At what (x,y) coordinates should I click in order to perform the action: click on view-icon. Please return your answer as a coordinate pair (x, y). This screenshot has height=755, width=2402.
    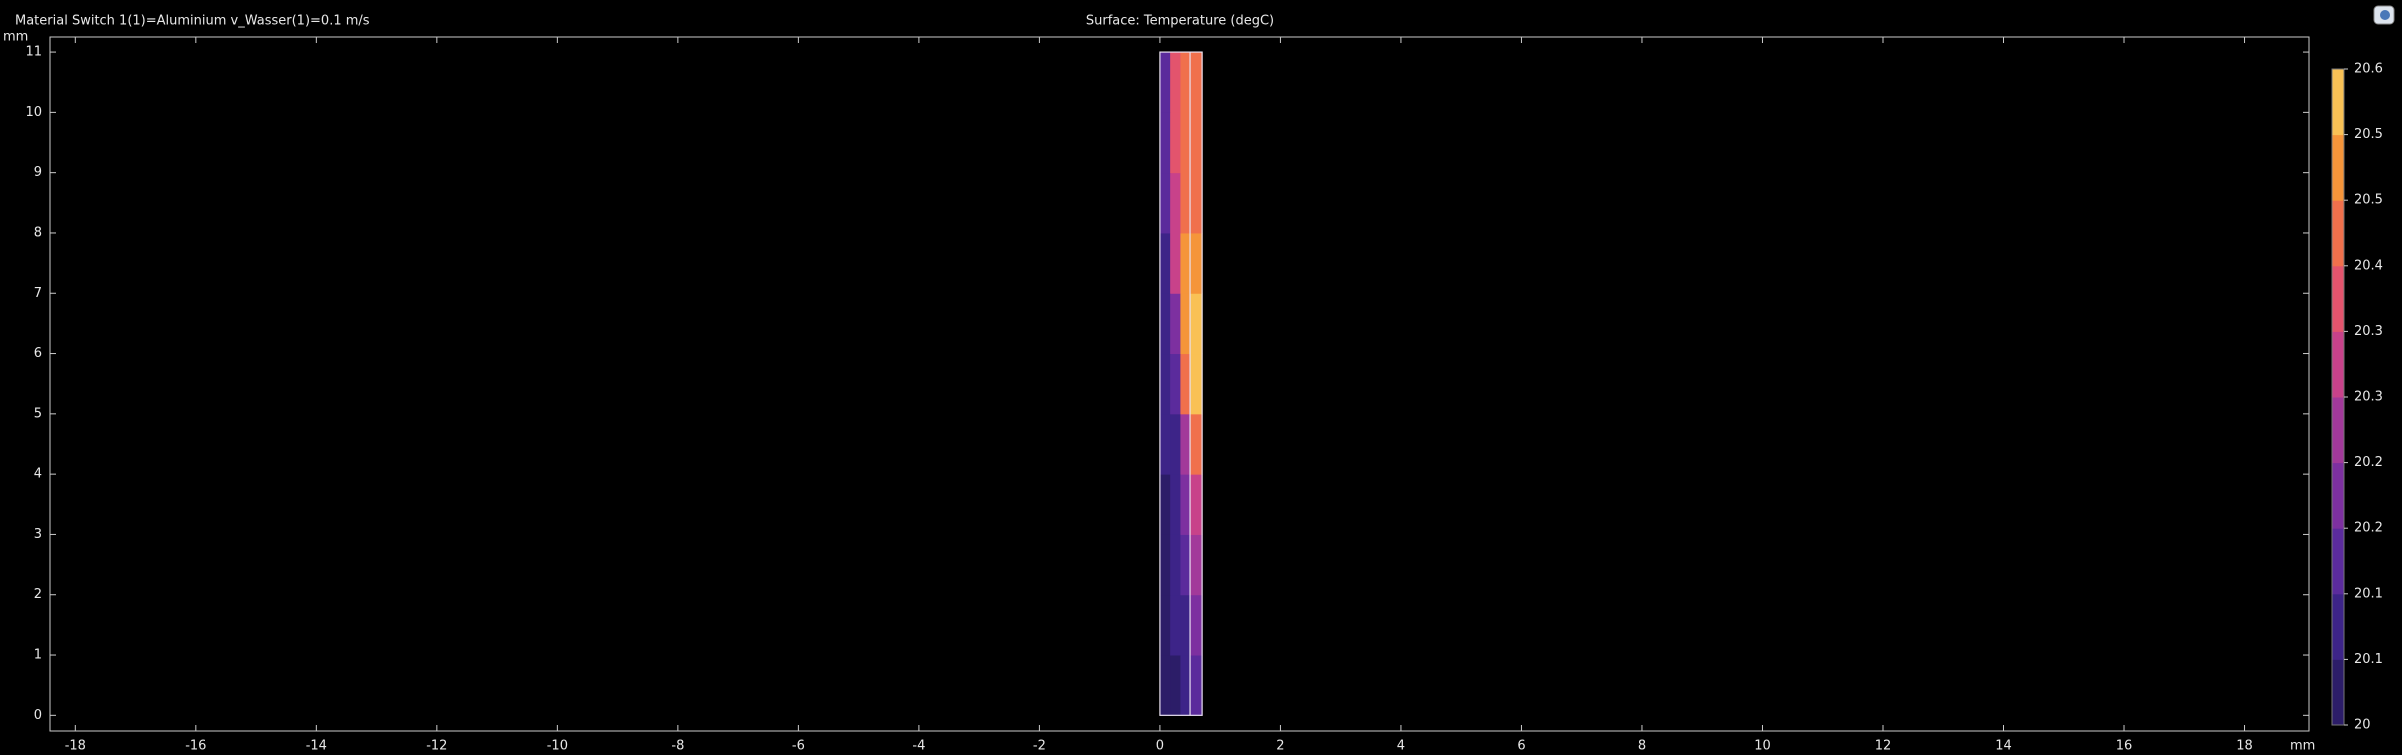
    Looking at the image, I should click on (2384, 15).